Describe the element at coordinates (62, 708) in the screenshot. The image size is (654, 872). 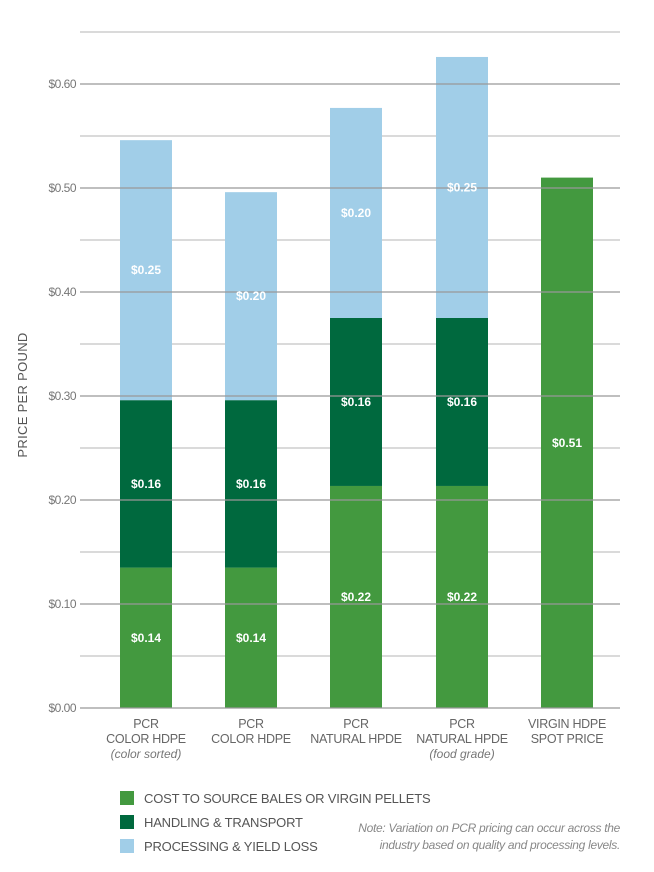
I see `y-tick-label: $0.00` at that location.